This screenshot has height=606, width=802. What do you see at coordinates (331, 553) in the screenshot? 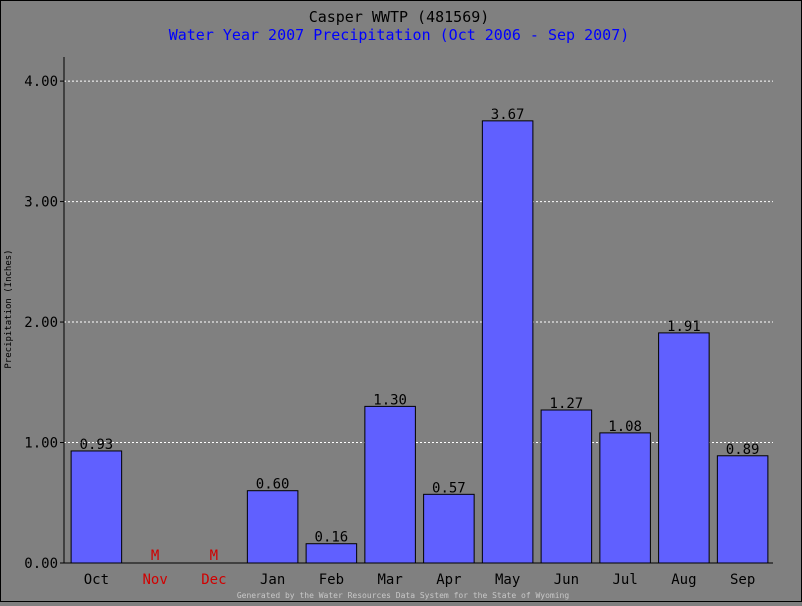
I see `bar-feb` at bounding box center [331, 553].